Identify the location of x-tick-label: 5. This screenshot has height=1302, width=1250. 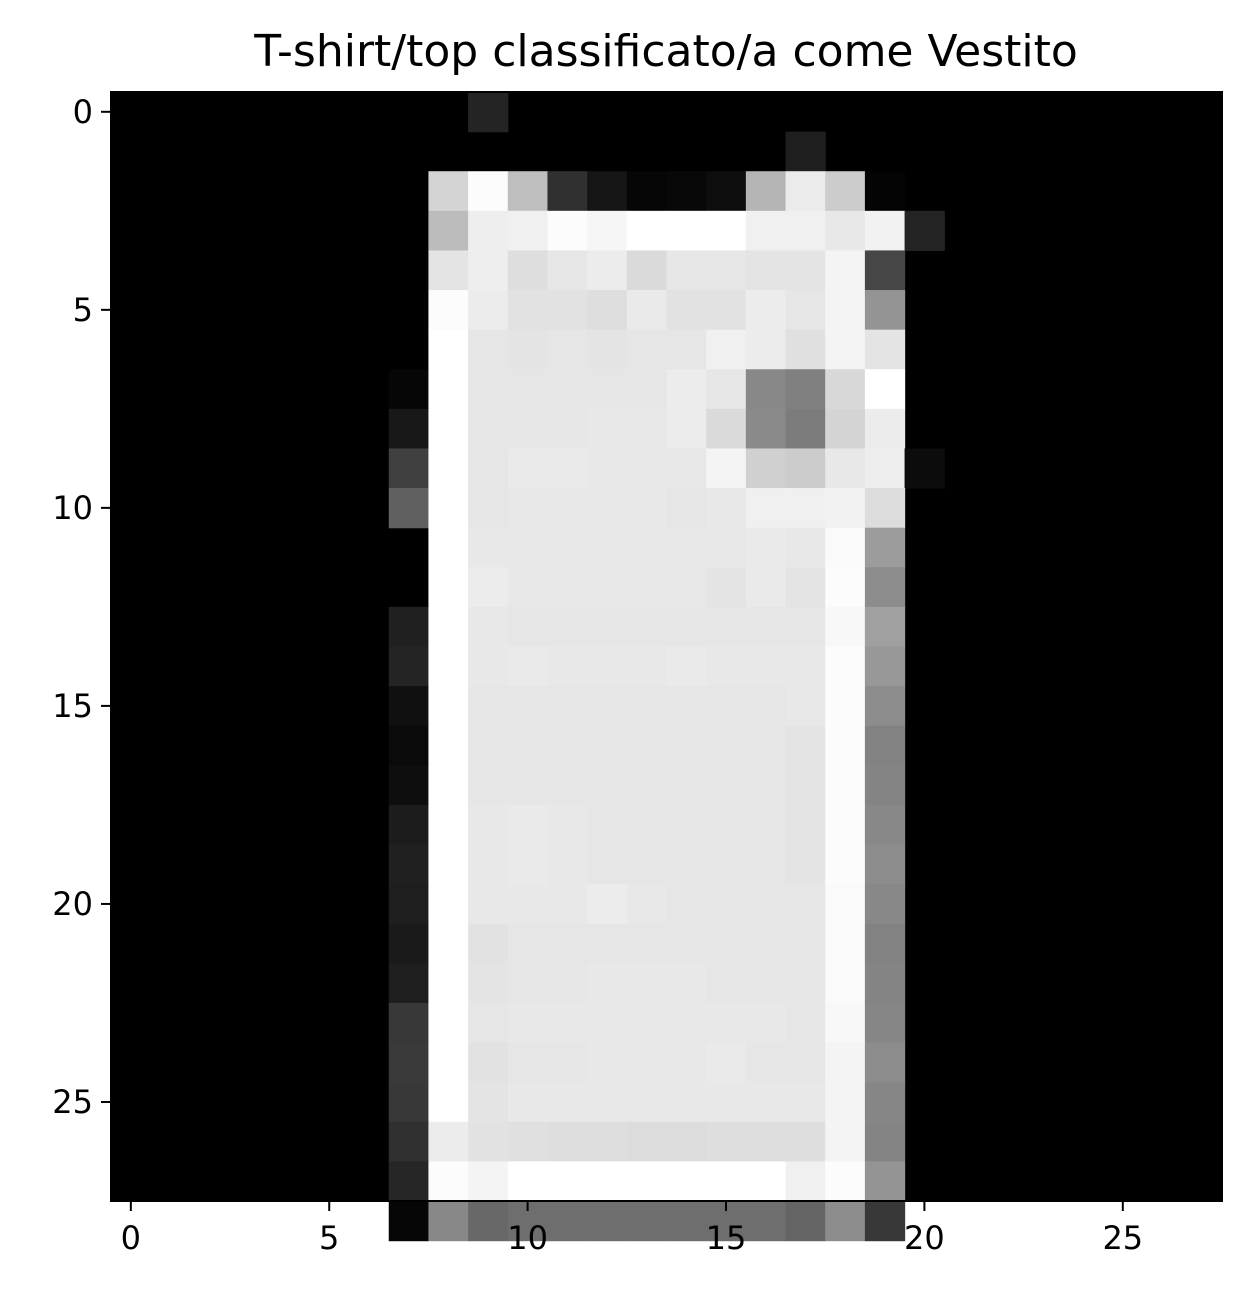
(329, 1238).